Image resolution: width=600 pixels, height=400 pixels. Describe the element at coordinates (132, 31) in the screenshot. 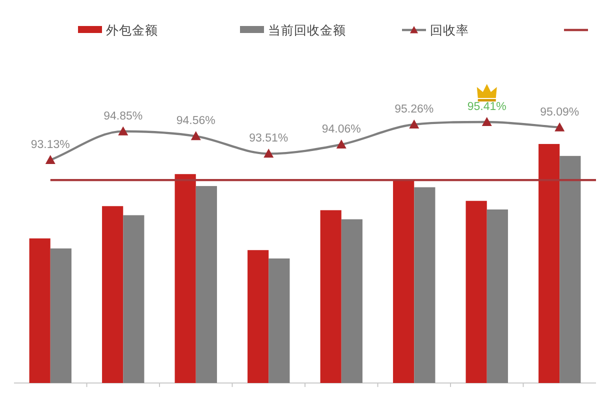

I see `legend-label: 外包金额` at that location.